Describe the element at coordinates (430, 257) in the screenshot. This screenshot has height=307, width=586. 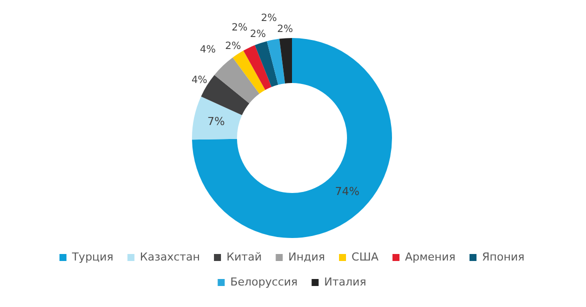
I see `legend-label: Армения` at that location.